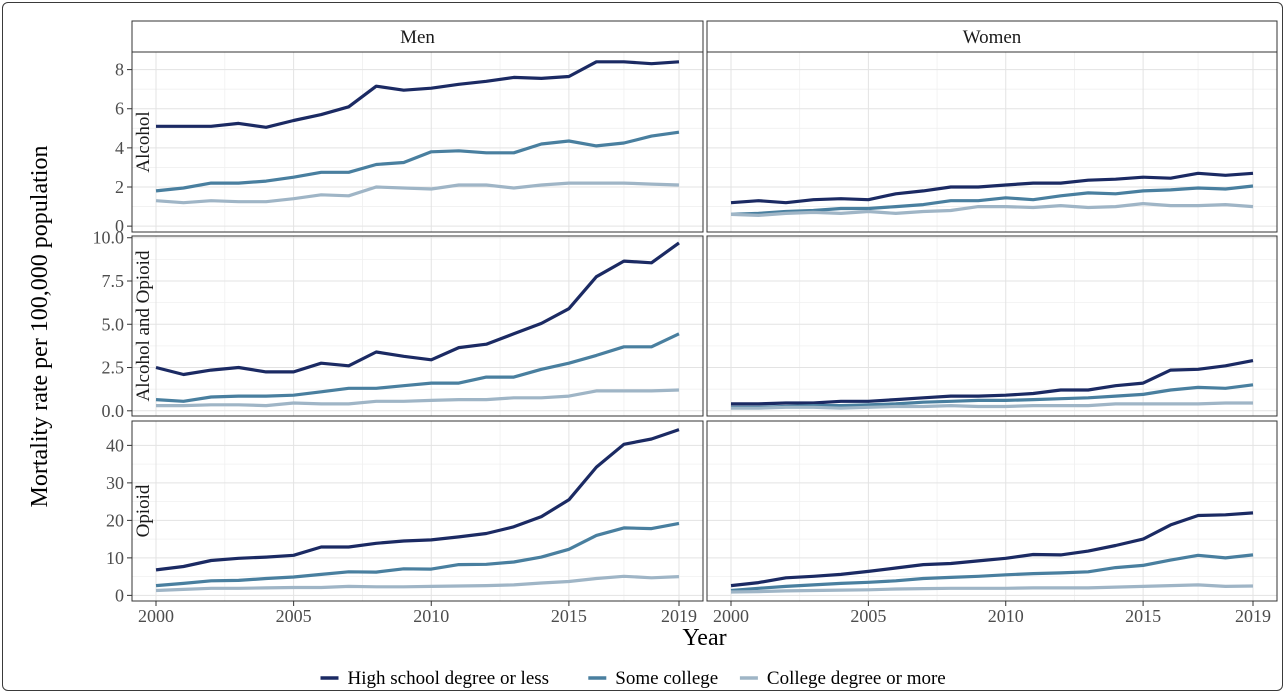  I want to click on series-line-some-college-alcohol-women, so click(992, 200).